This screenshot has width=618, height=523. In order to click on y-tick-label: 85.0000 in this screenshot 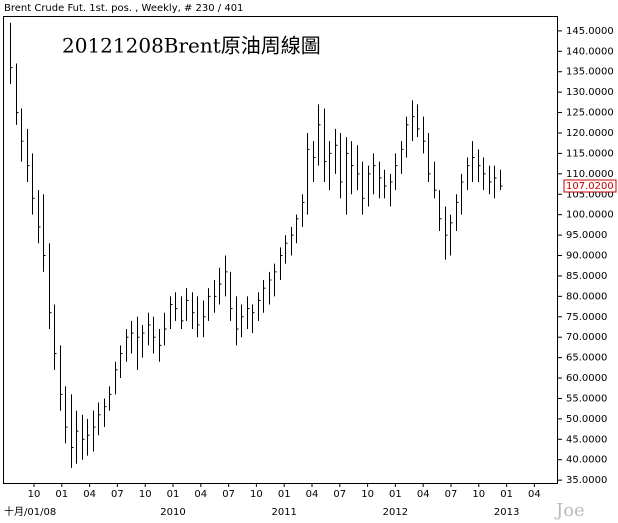, I will do `click(586, 276)`.